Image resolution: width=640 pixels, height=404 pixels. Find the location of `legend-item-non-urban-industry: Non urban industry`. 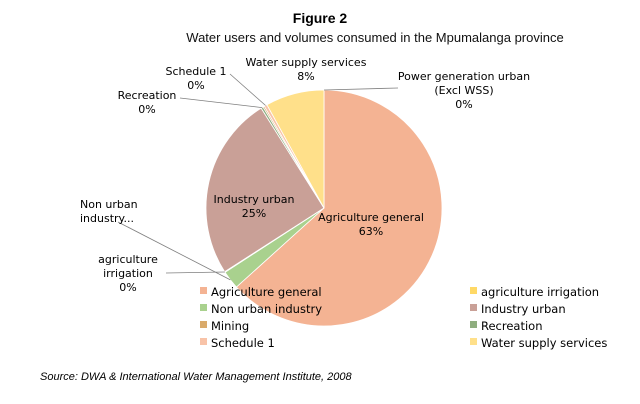

legend-item-non-urban-industry: Non urban industry is located at coordinates (261, 309).